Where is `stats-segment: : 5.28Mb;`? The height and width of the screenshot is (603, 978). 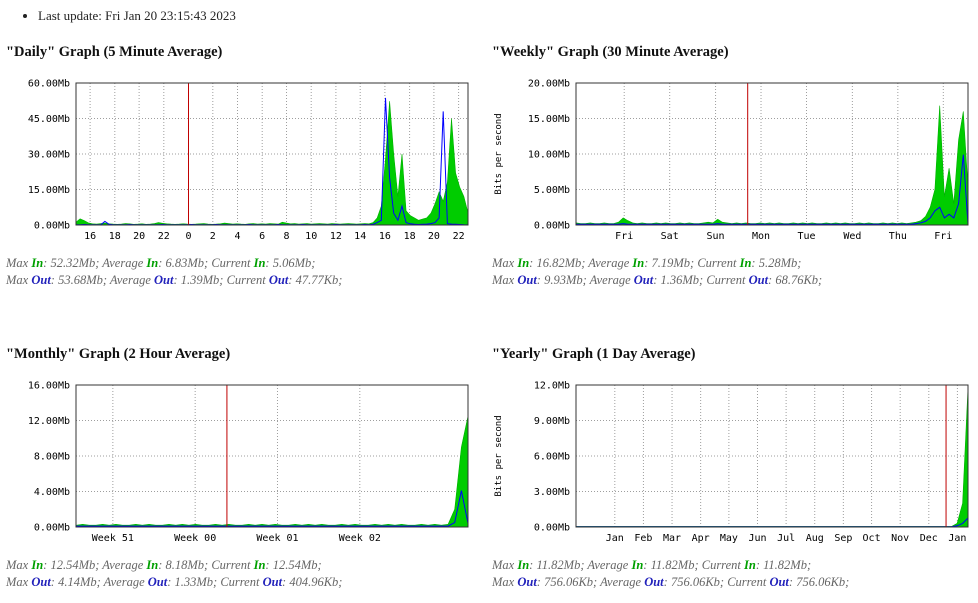
stats-segment: : 5.28Mb; is located at coordinates (776, 263).